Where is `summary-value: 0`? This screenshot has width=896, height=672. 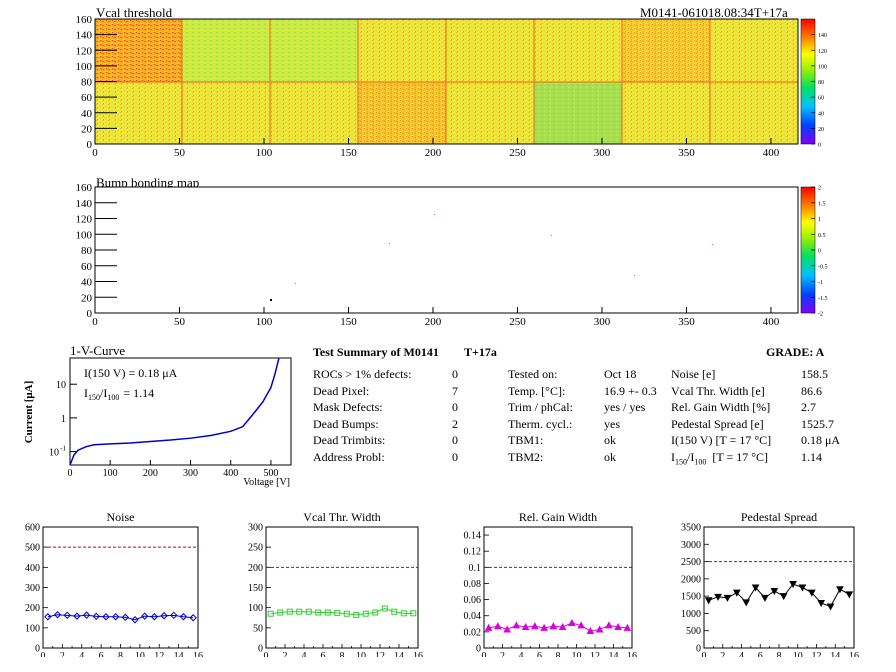 summary-value: 0 is located at coordinates (455, 374).